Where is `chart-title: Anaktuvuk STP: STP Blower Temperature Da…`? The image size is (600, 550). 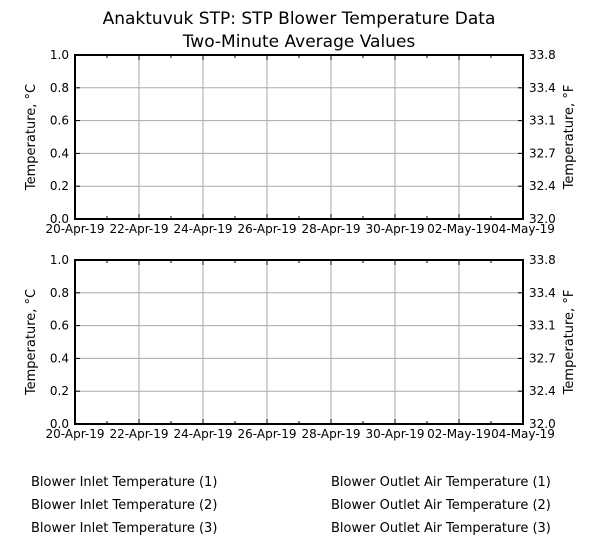 chart-title: Anaktuvuk STP: STP Blower Temperature Da… is located at coordinates (299, 31).